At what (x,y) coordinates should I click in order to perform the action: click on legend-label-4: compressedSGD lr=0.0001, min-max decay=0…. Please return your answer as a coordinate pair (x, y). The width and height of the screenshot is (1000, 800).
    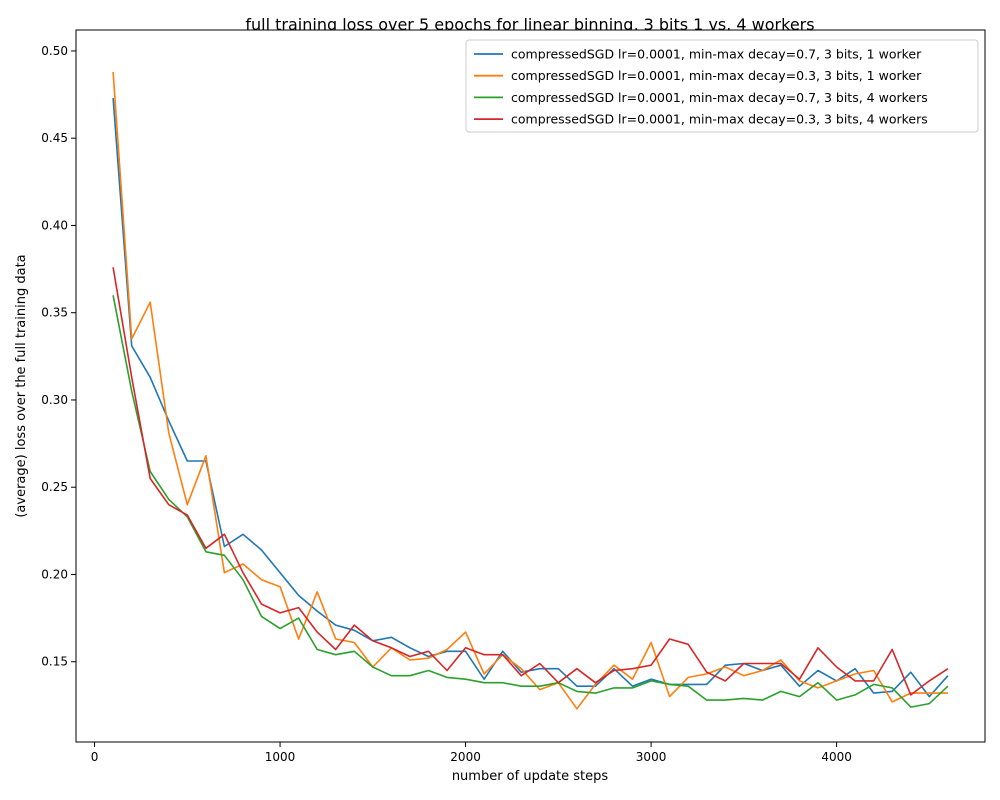
    Looking at the image, I should click on (719, 119).